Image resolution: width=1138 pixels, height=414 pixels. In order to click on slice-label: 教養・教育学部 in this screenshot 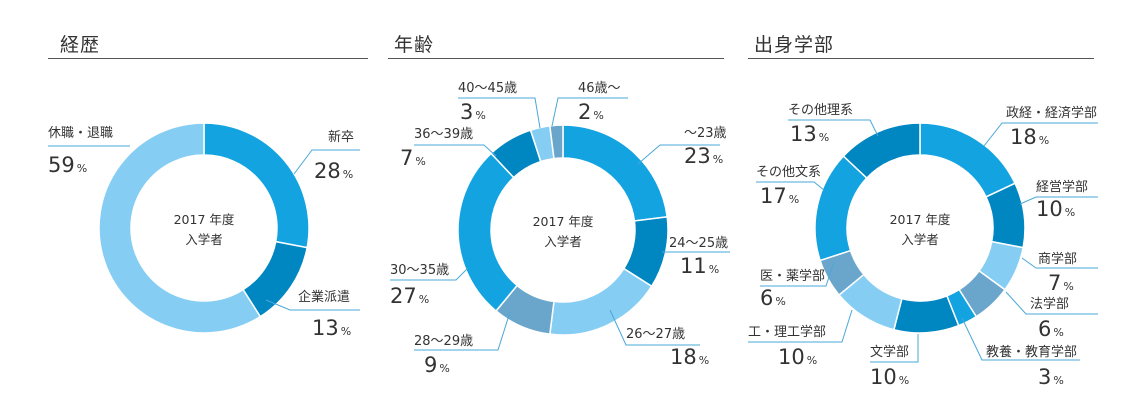, I will do `click(1031, 352)`.